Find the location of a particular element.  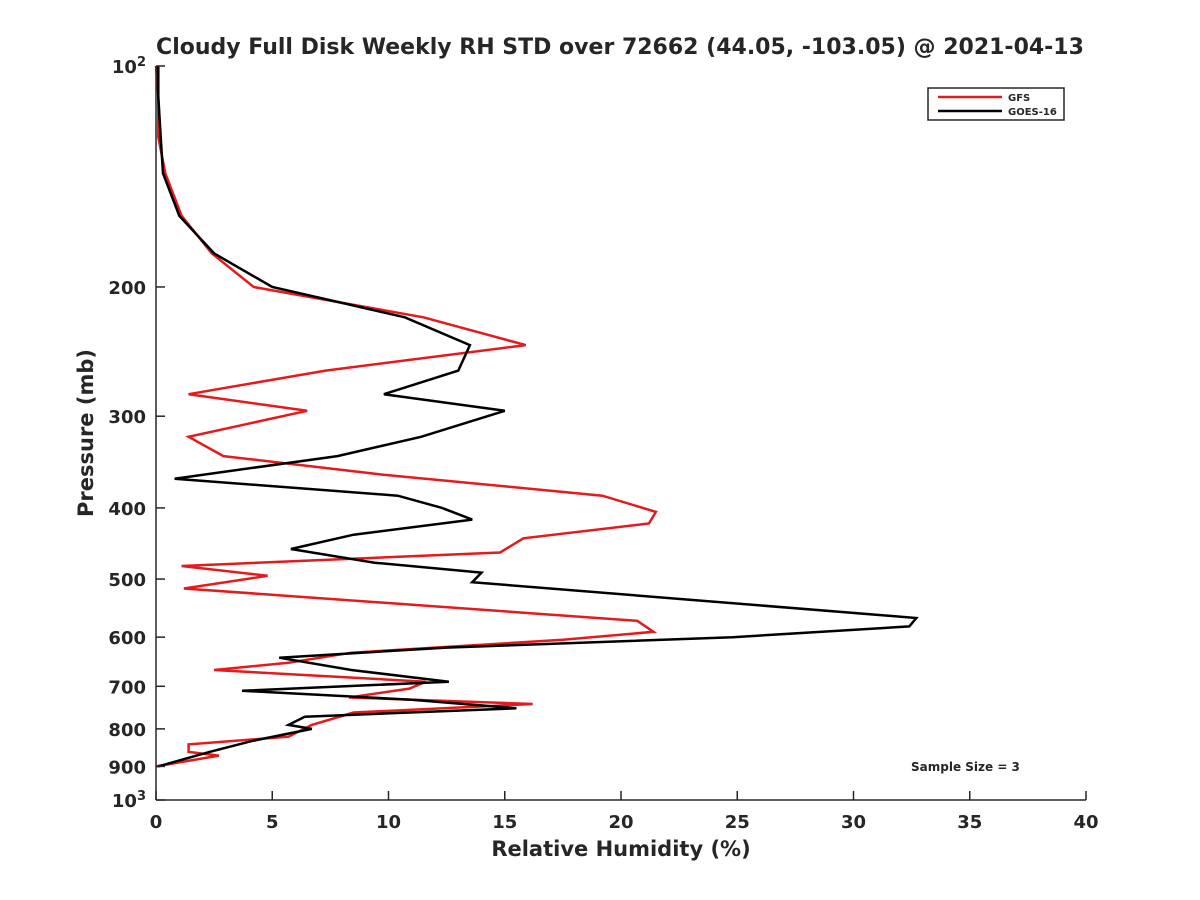

legend-box is located at coordinates (996, 104).